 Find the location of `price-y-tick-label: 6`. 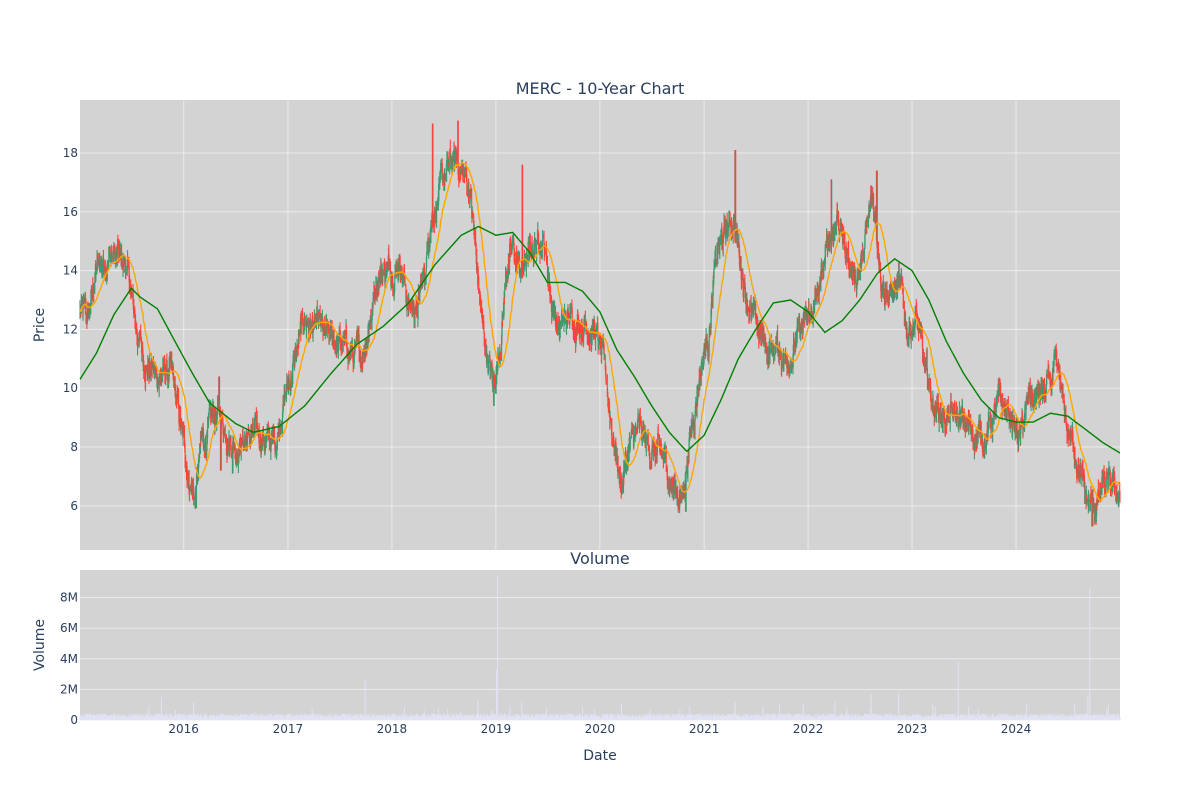

price-y-tick-label: 6 is located at coordinates (74, 506).